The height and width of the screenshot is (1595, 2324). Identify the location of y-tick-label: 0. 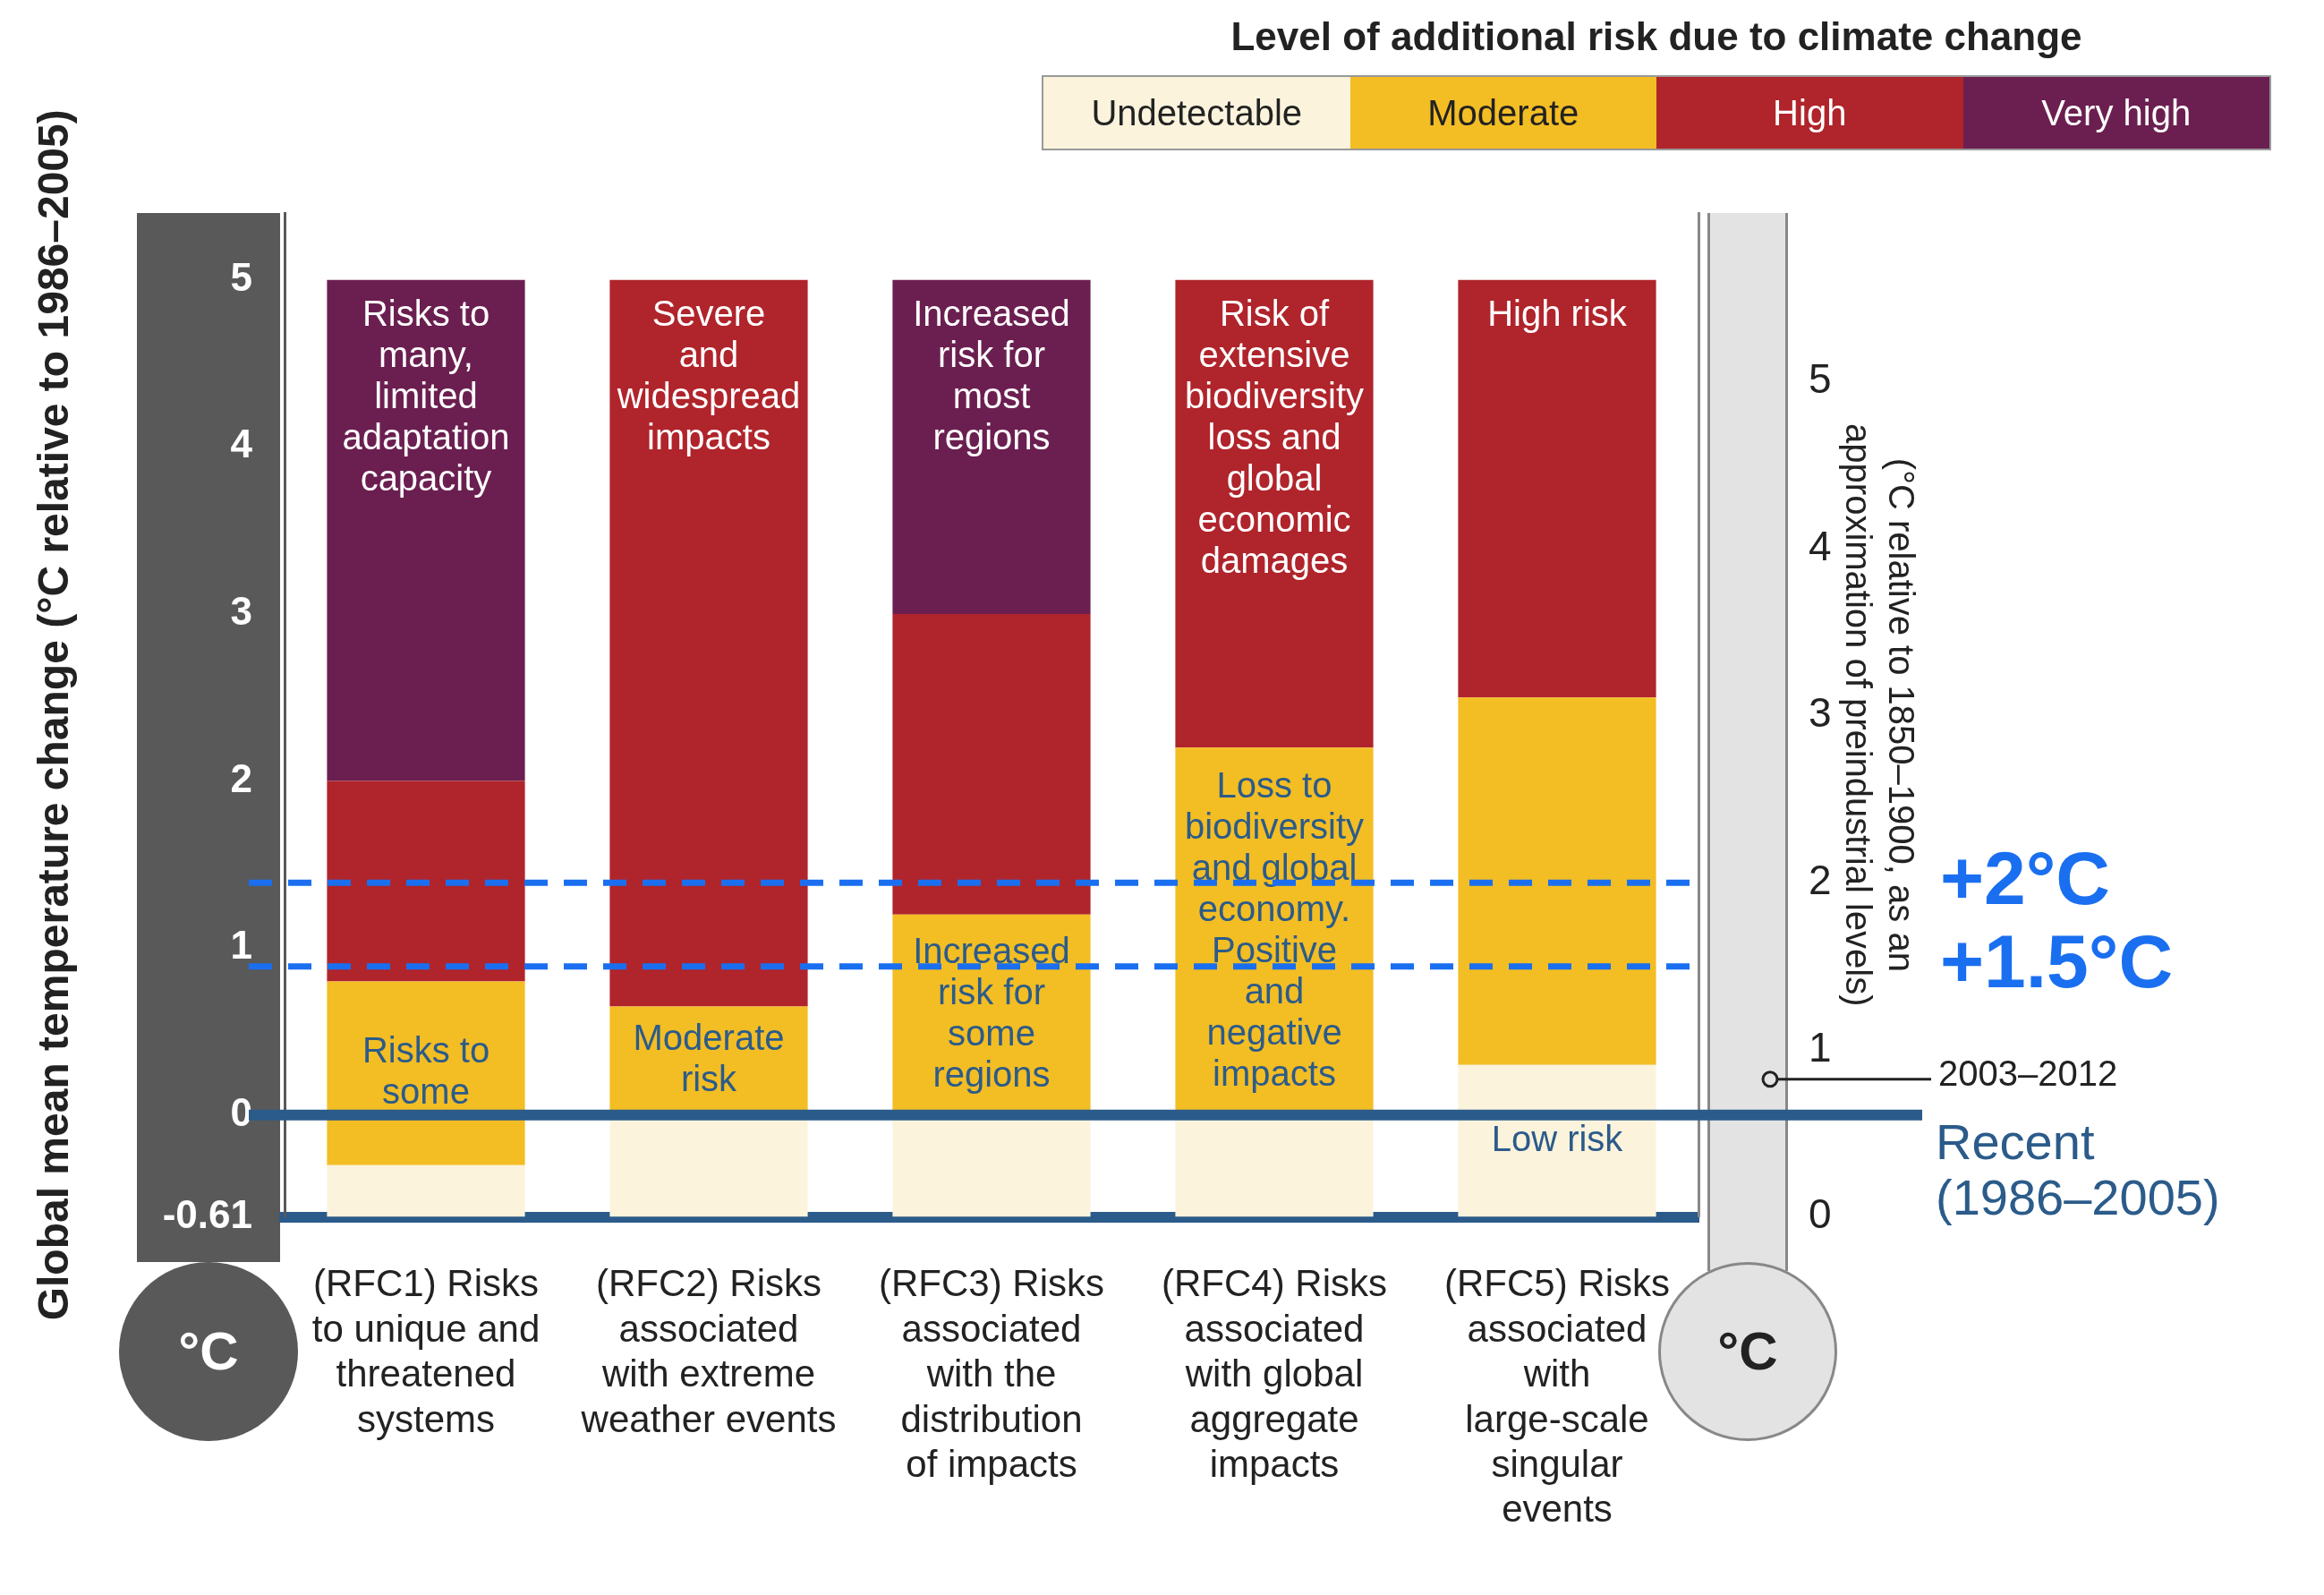
(1820, 1214).